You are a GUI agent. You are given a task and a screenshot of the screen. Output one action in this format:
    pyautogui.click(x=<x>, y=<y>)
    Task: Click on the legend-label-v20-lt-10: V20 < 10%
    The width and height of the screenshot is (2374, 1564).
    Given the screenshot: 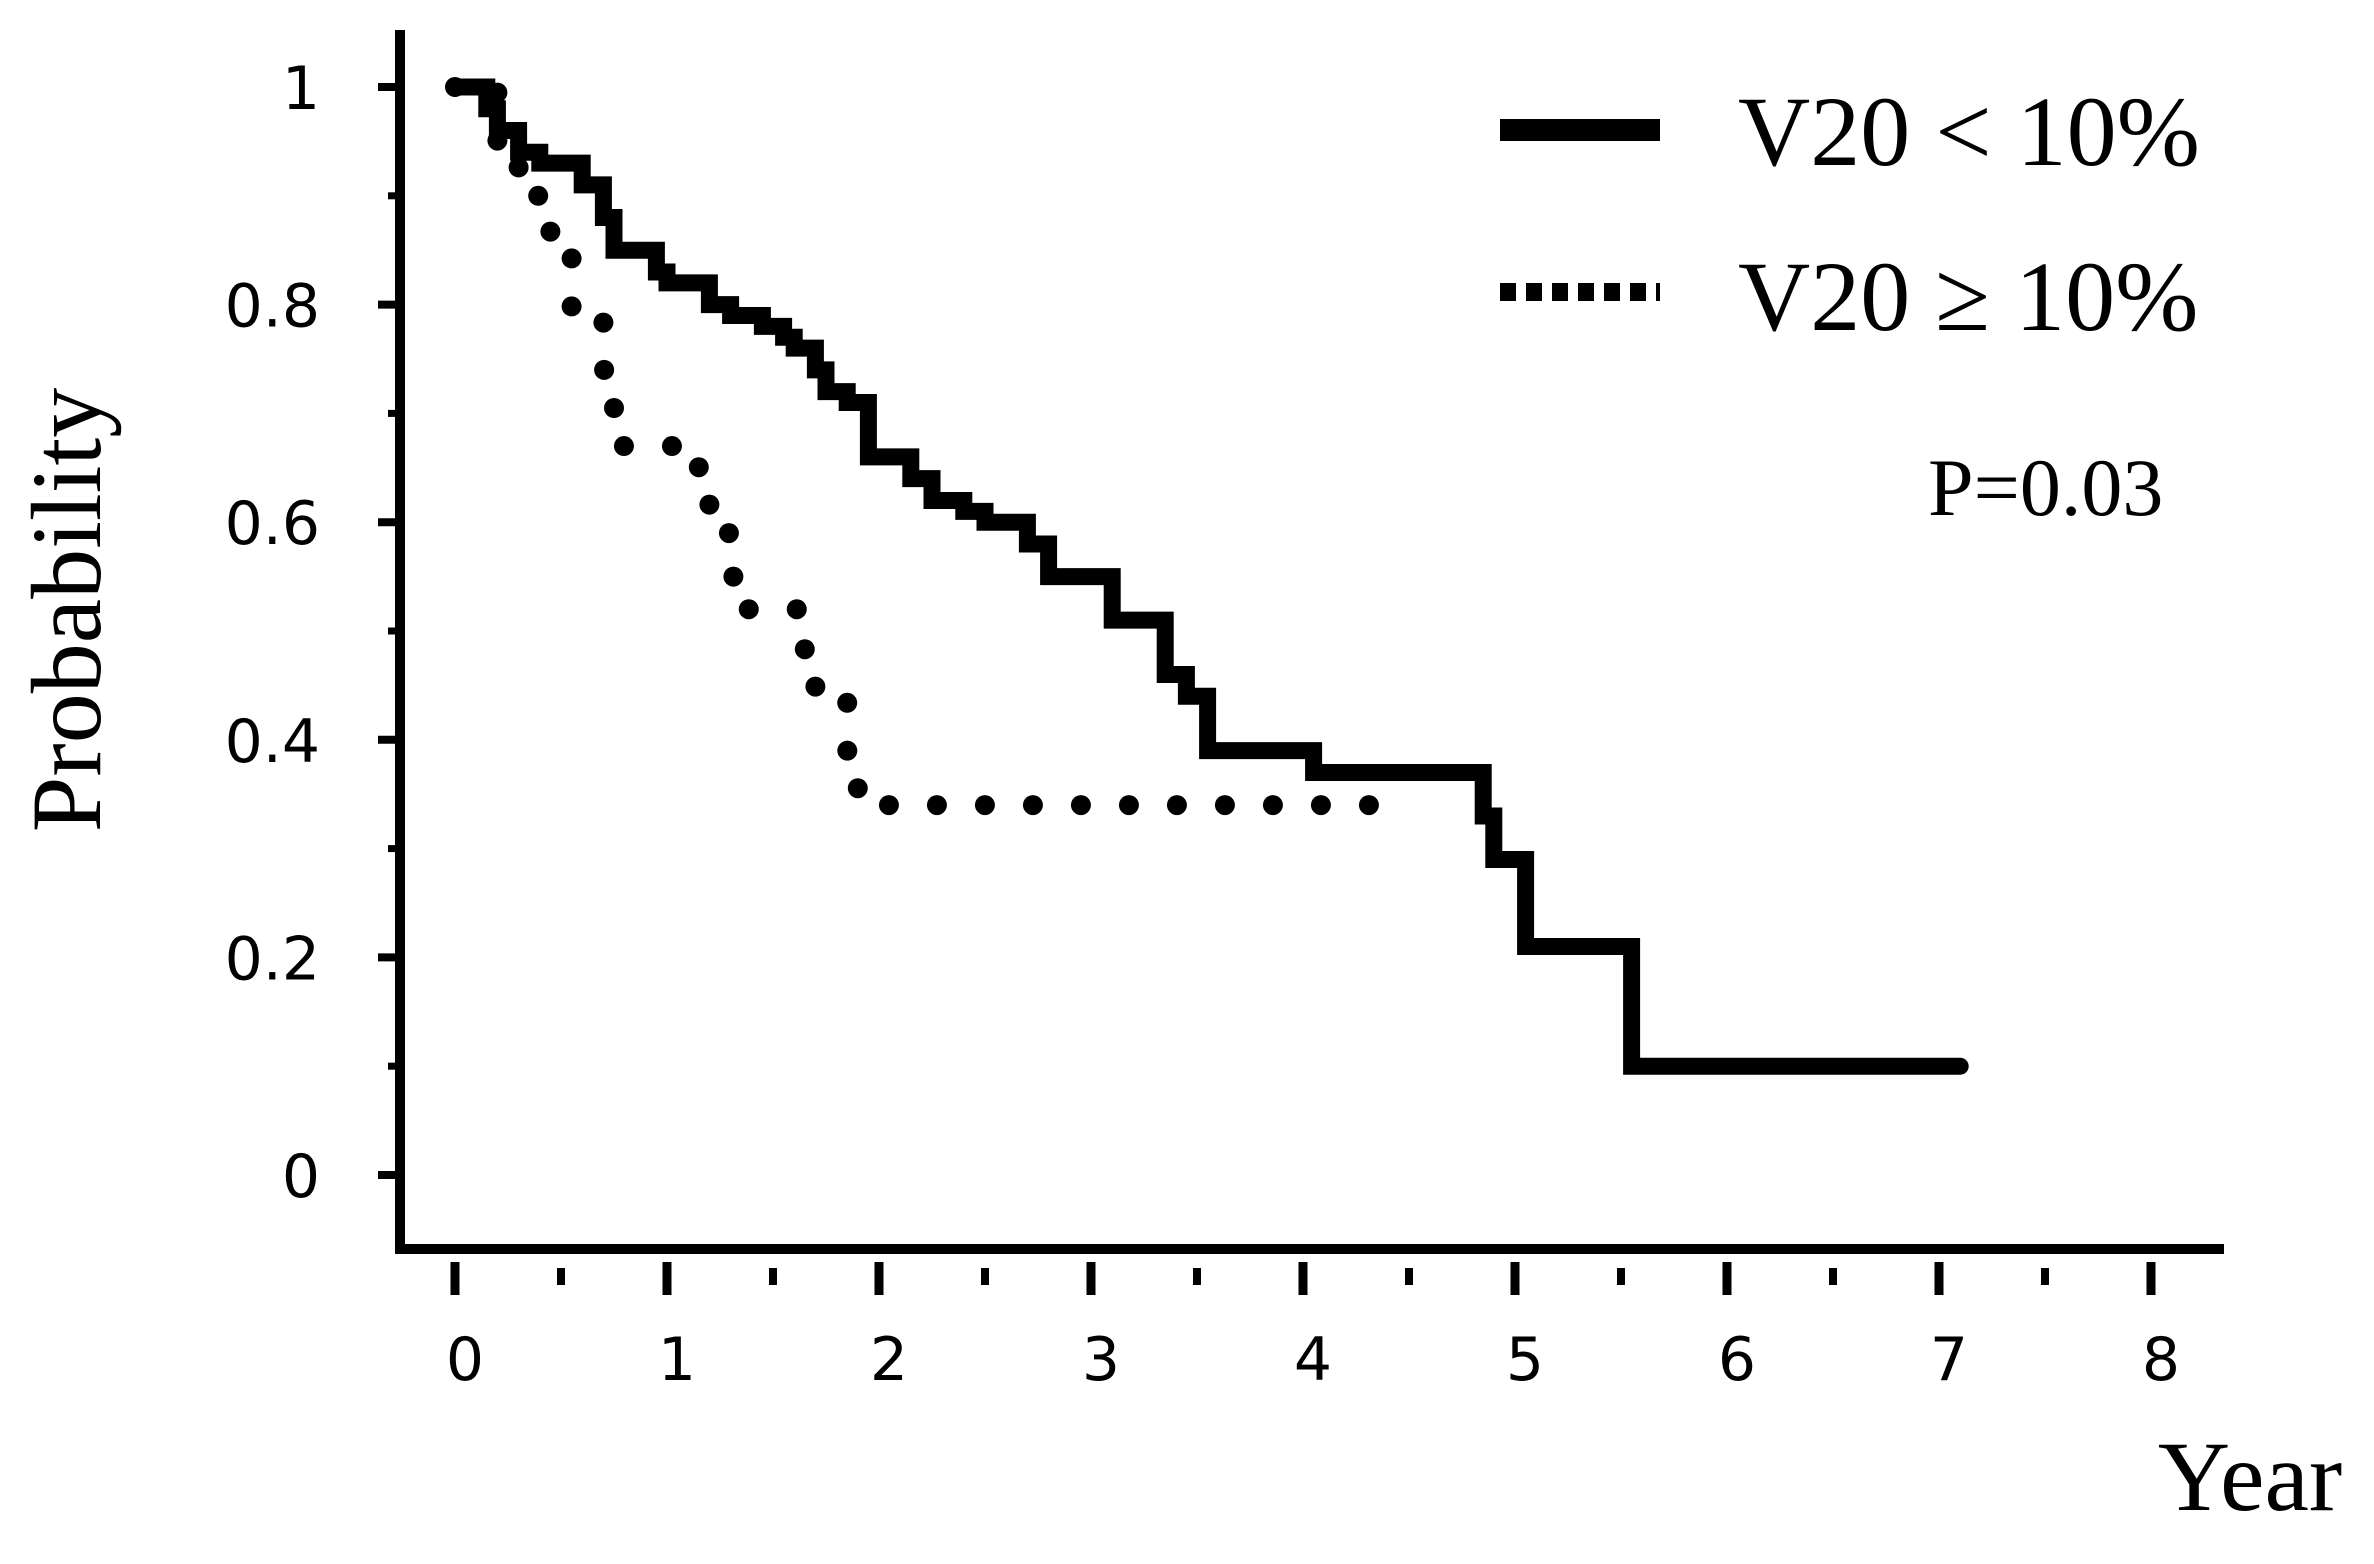 What is the action you would take?
    pyautogui.click(x=1969, y=131)
    